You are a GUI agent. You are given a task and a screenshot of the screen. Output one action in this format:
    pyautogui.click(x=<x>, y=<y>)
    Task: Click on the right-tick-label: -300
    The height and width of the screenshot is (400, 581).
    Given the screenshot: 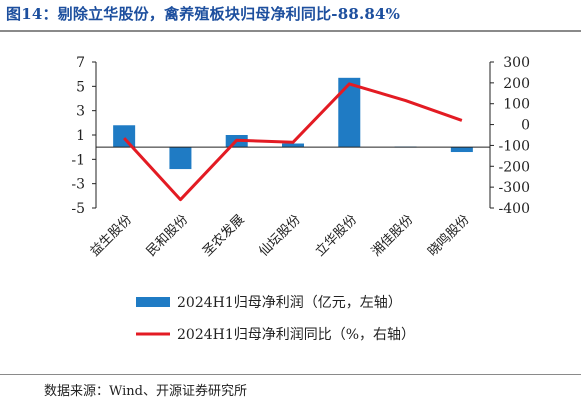 What is the action you would take?
    pyautogui.click(x=514, y=188)
    